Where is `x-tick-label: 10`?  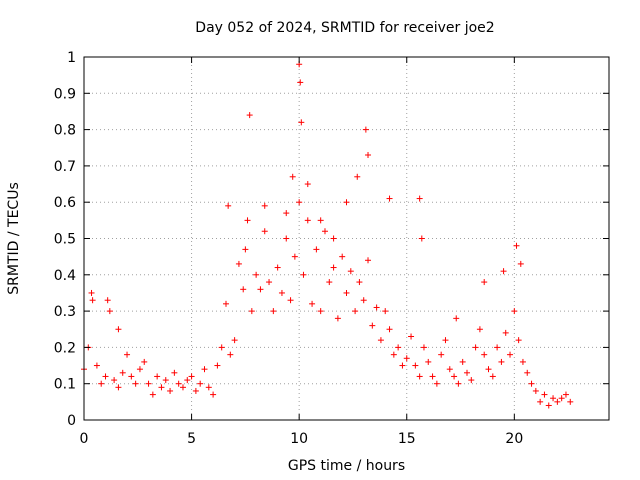 x-tick-label: 10 is located at coordinates (299, 439).